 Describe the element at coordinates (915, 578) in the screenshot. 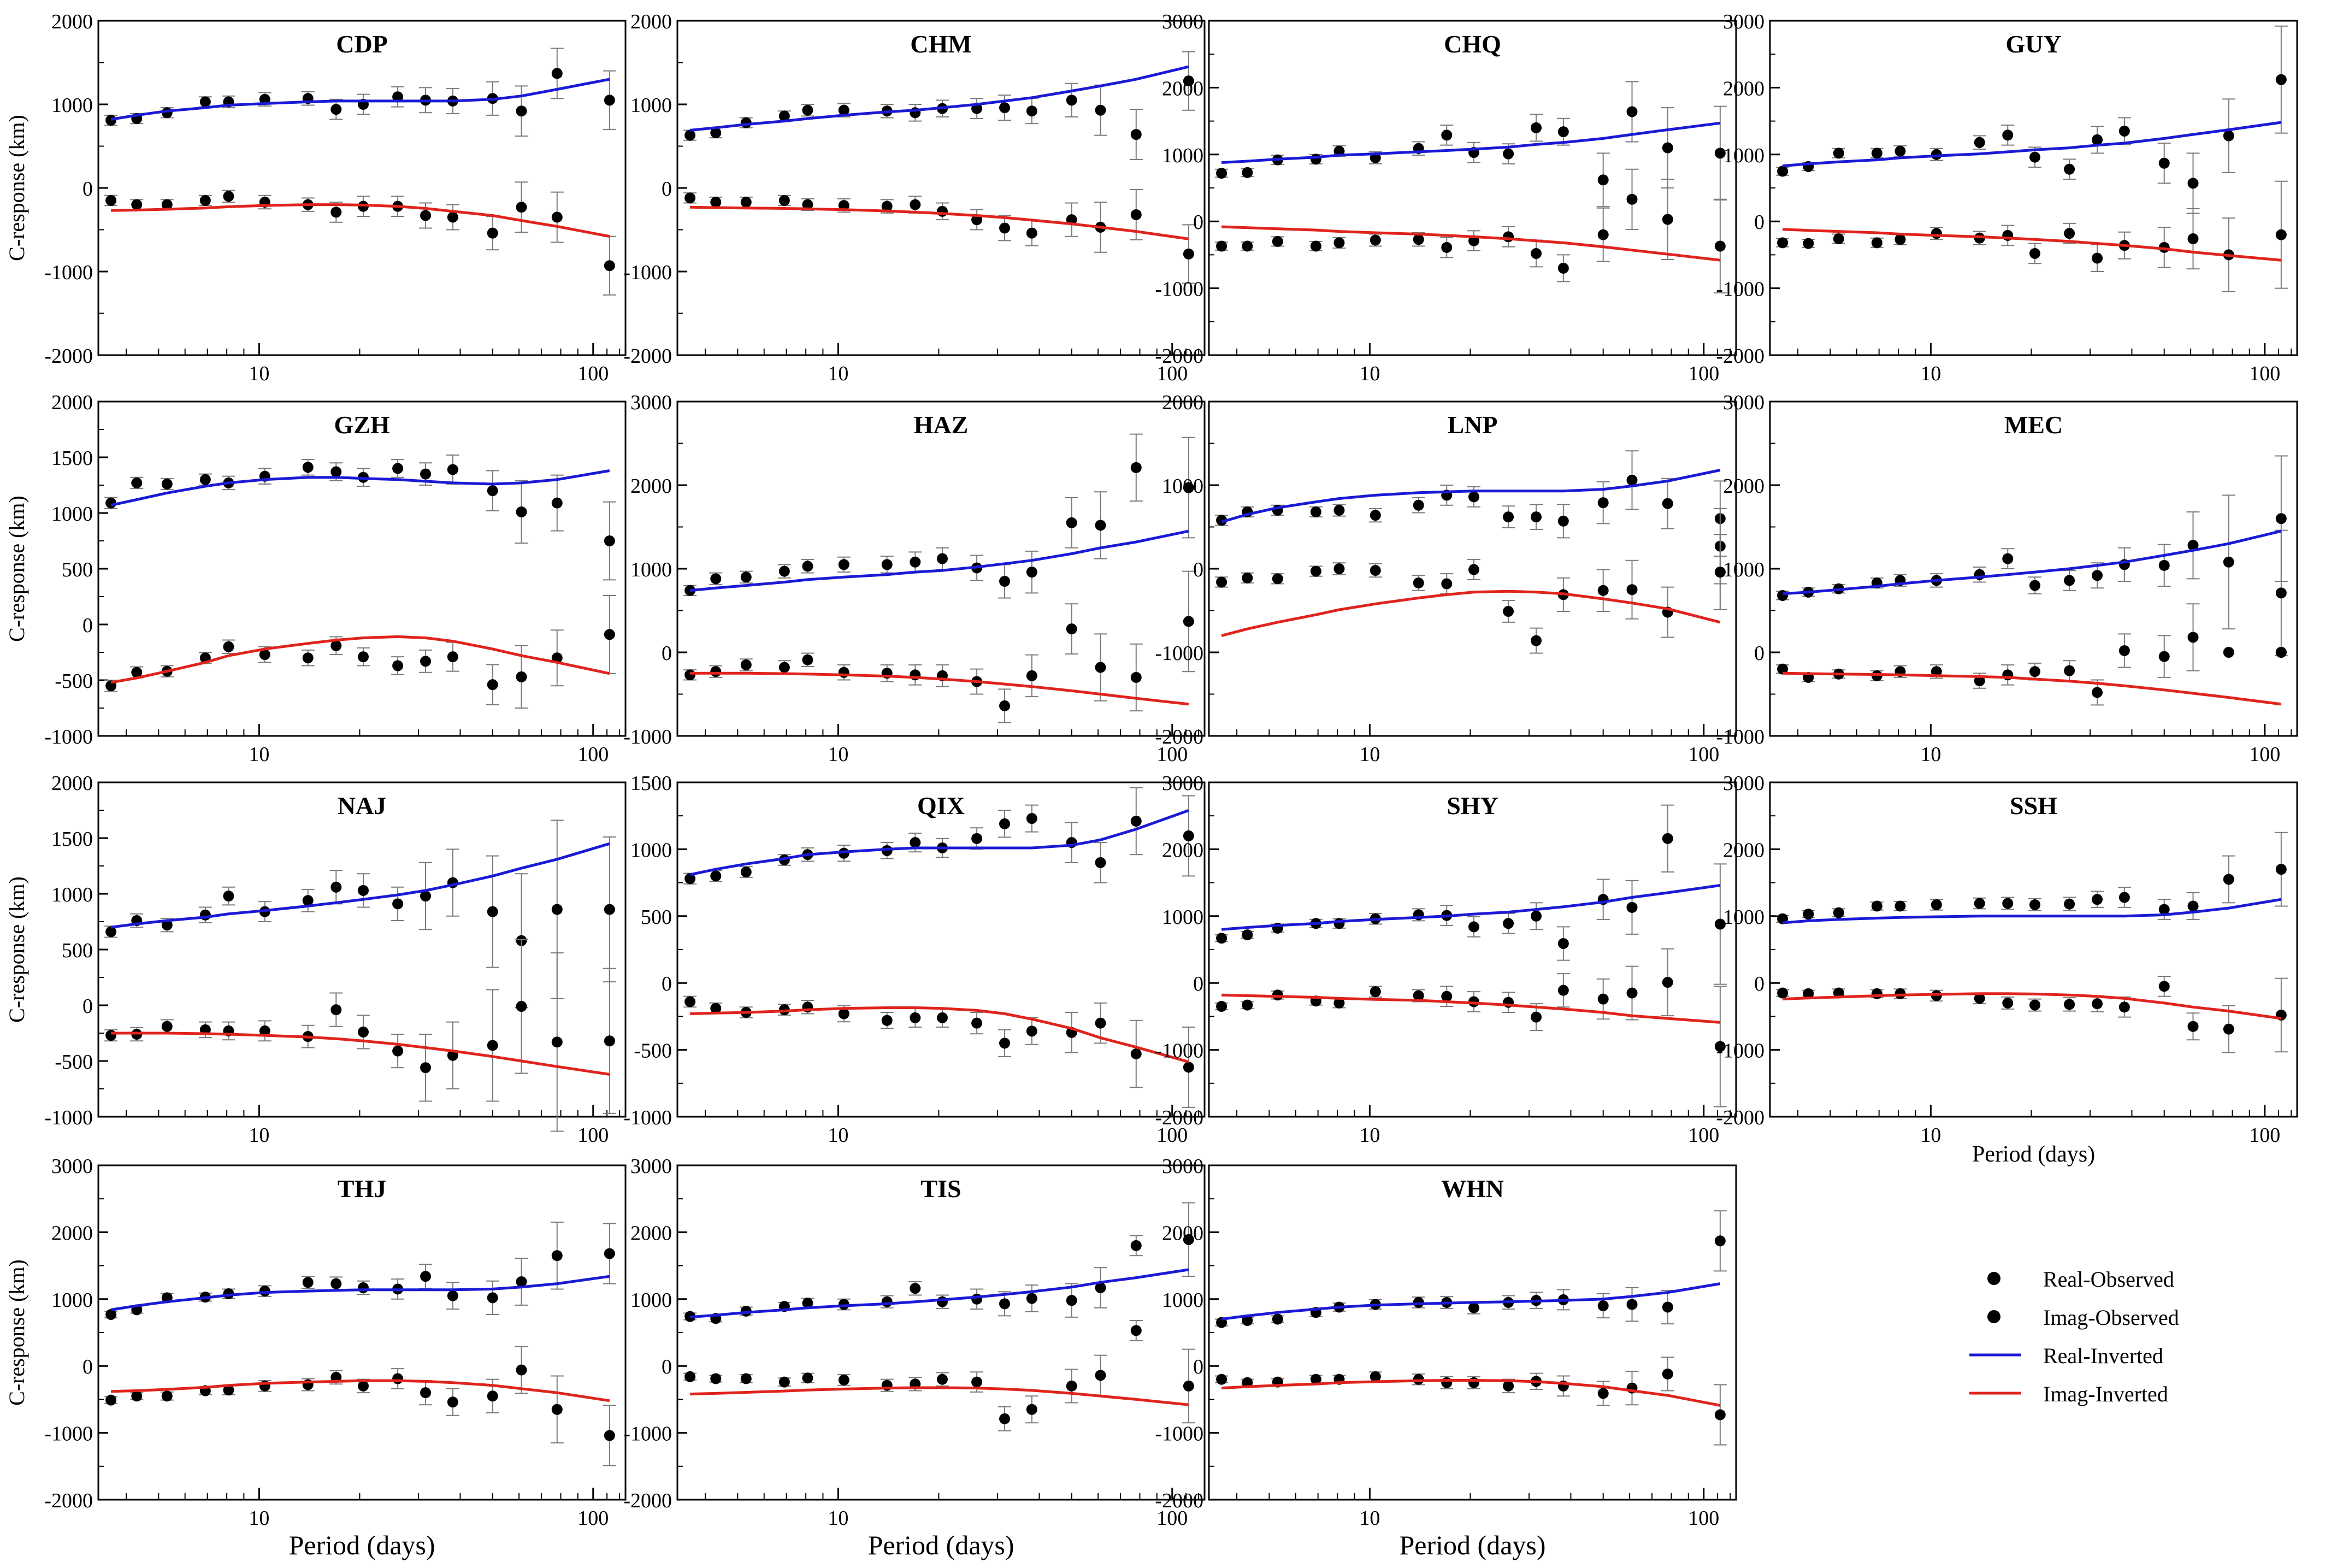

I see `panel-haz: HAZ -1000 0 1000 2000 3000 10 100` at that location.